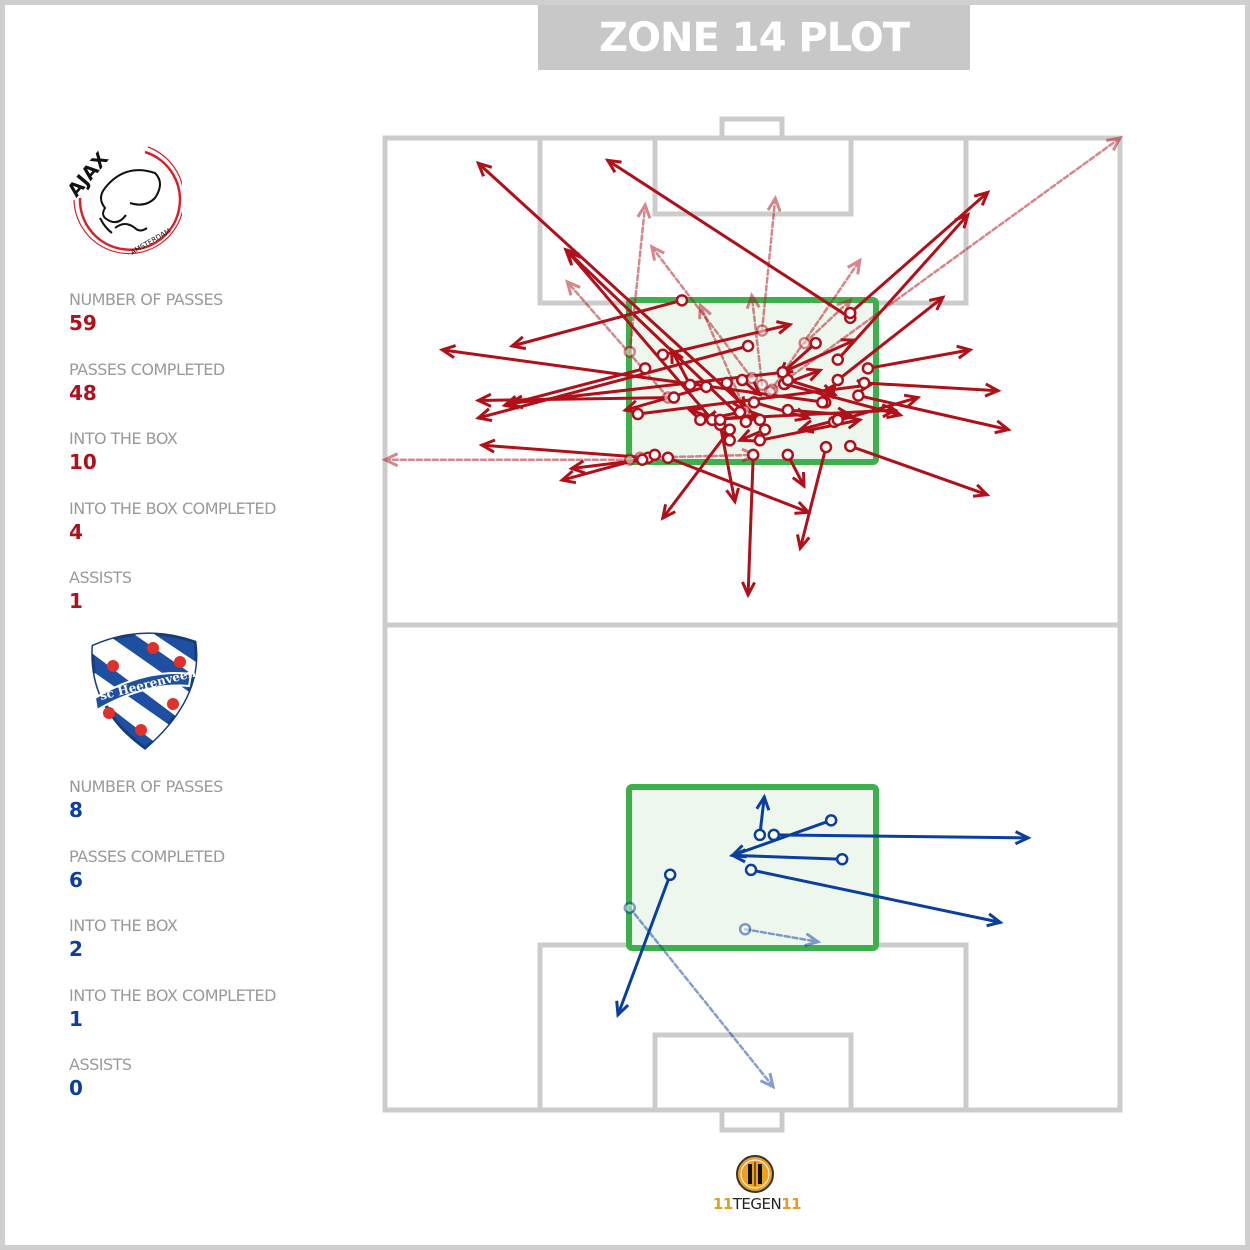  I want to click on heerenveen-logo: sc Heerenveen, so click(144, 691).